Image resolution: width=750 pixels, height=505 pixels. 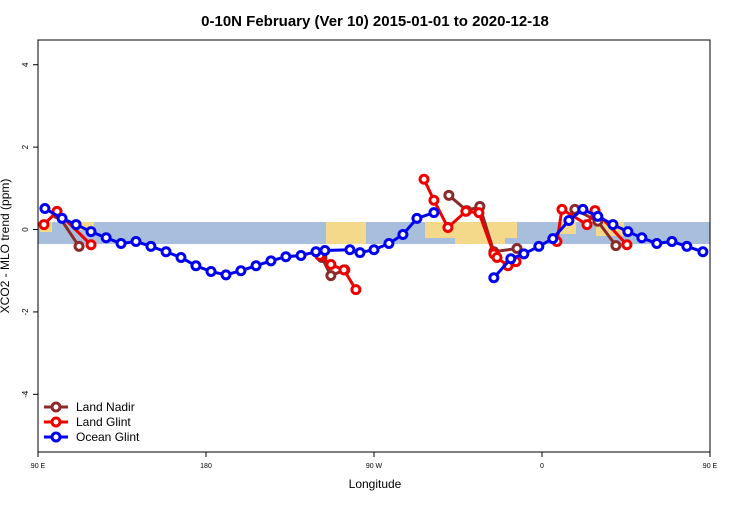 What do you see at coordinates (25, 312) in the screenshot?
I see `y-tick-label: -2` at bounding box center [25, 312].